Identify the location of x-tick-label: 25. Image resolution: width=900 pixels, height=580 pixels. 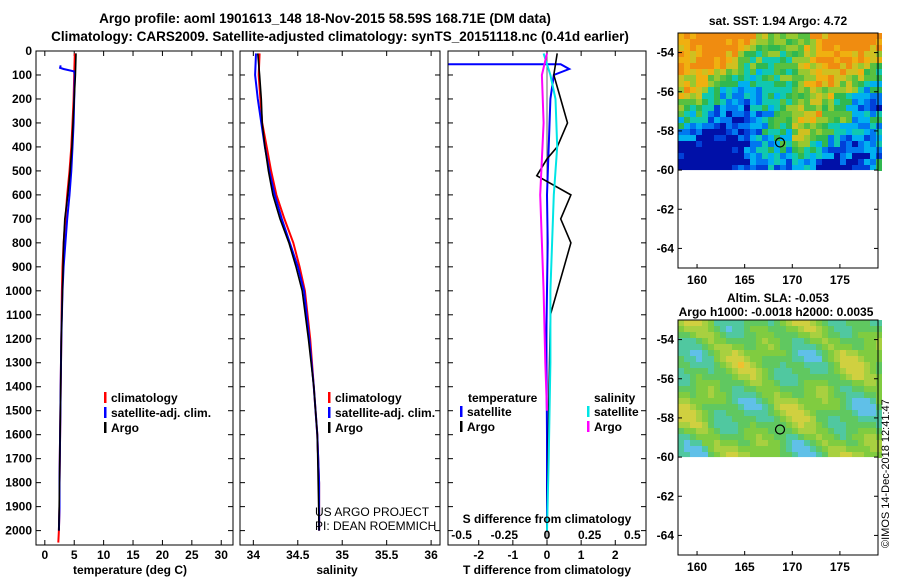
(192, 555).